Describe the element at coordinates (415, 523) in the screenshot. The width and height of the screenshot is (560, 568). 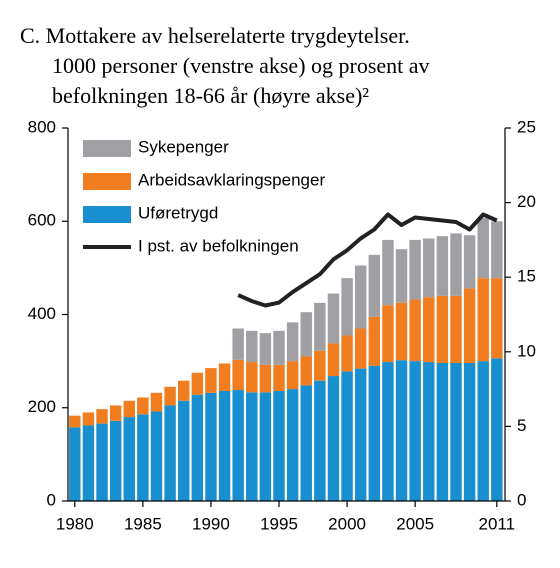
I see `x-tick-label: 2005` at that location.